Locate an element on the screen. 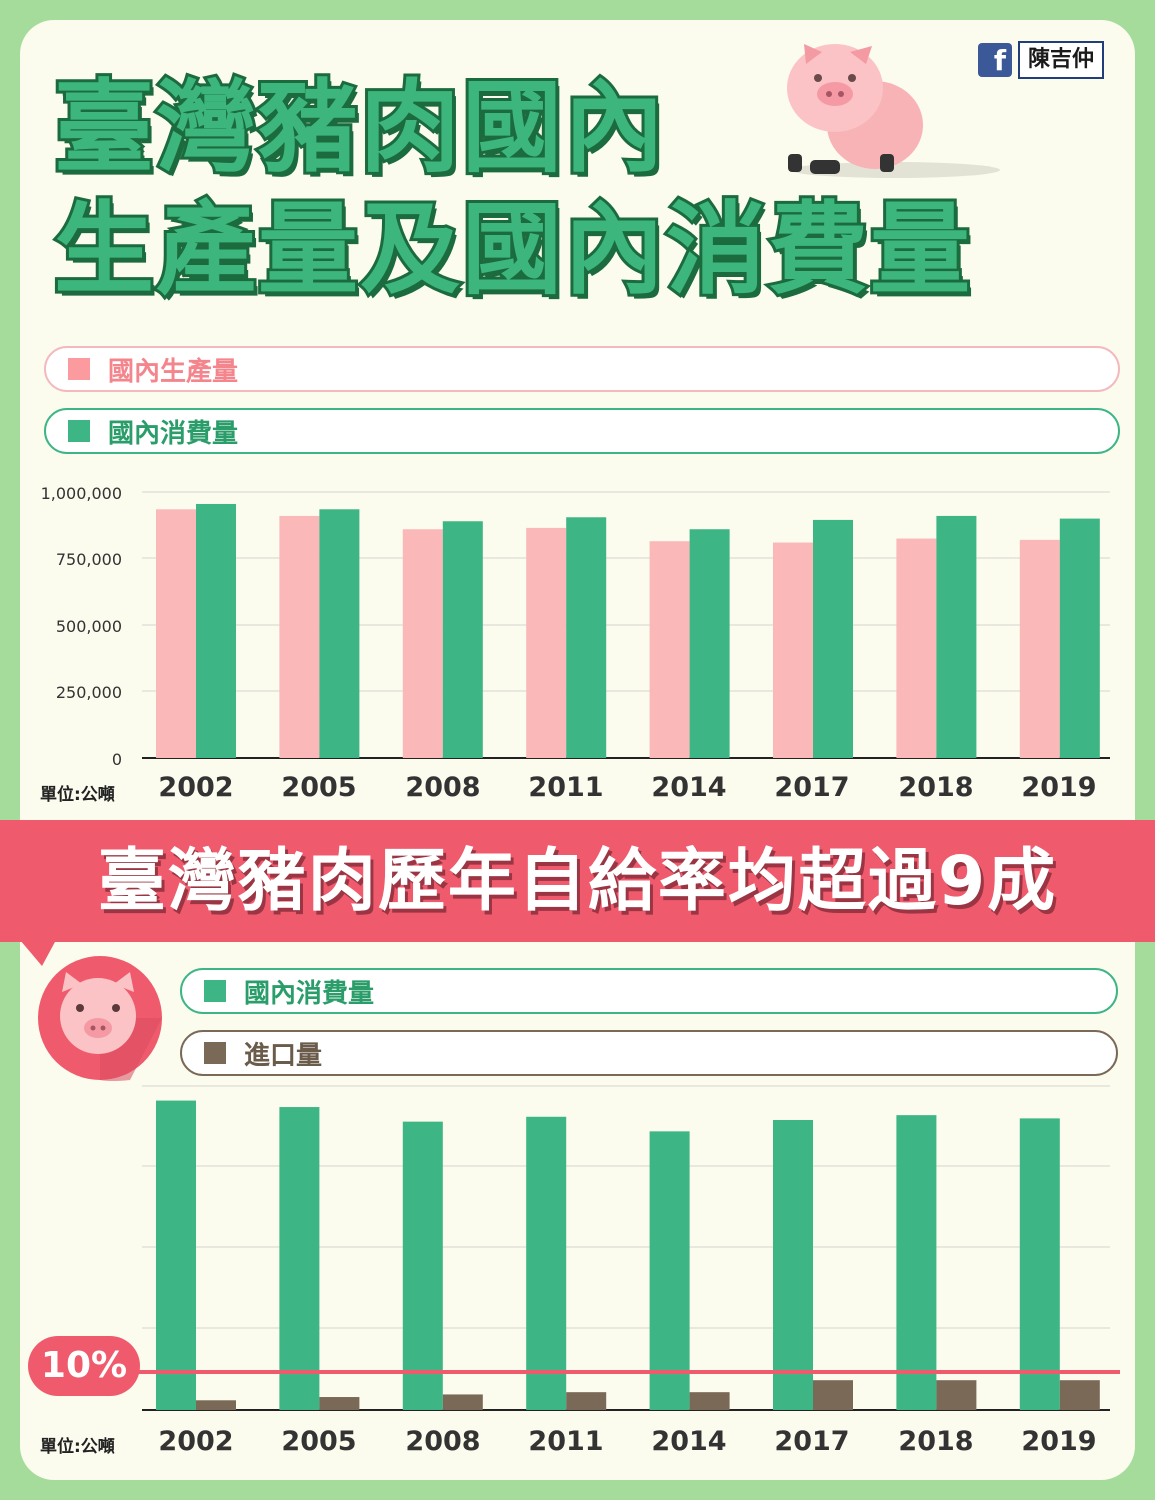  ten-percent-badge: 10% is located at coordinates (84, 1366).